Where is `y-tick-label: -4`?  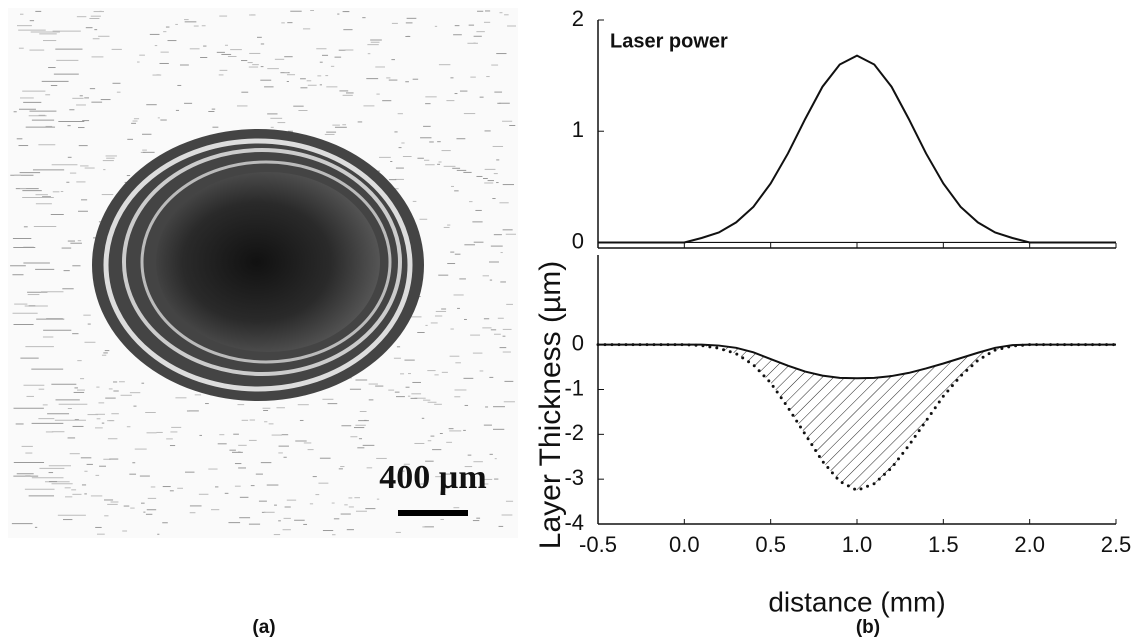 y-tick-label: -4 is located at coordinates (574, 522).